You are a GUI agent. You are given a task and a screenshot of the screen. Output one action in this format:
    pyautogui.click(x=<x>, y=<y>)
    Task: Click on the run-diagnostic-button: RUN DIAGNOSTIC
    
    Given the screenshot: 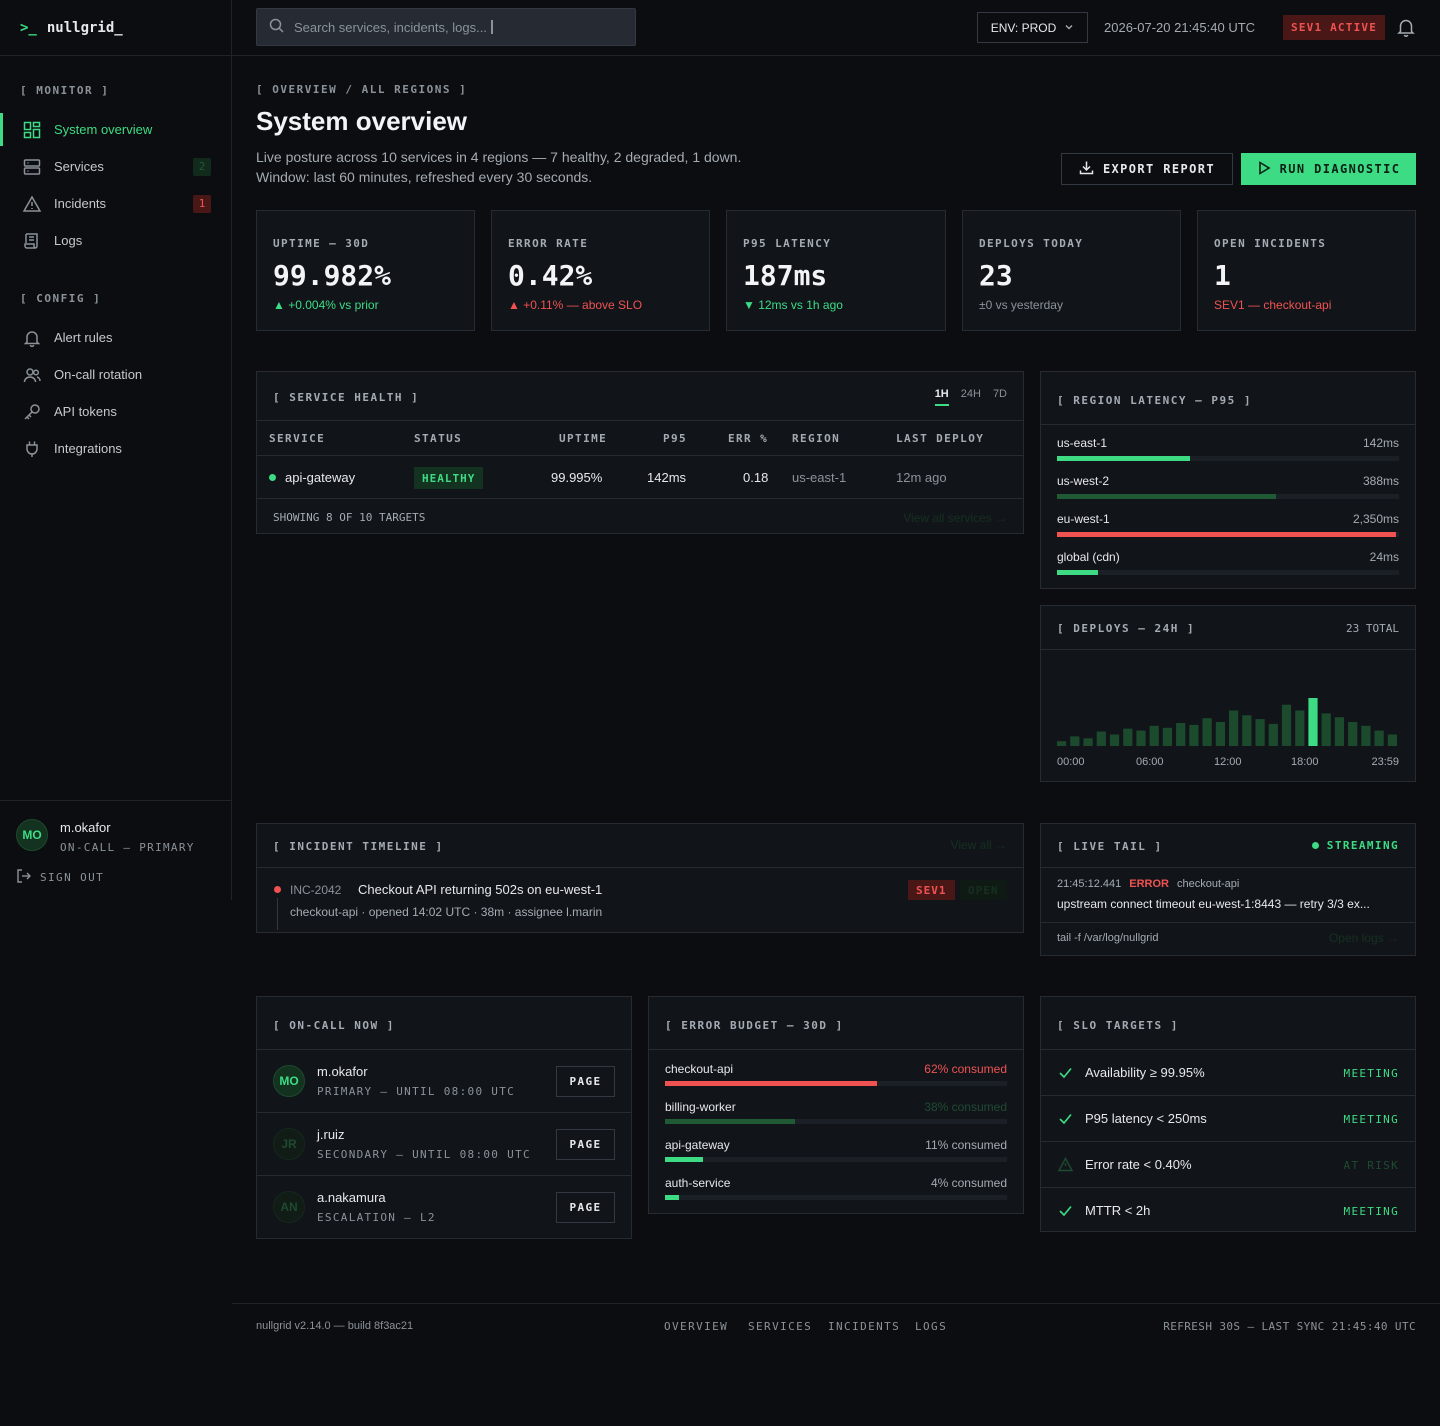 What is the action you would take?
    pyautogui.click(x=1328, y=169)
    